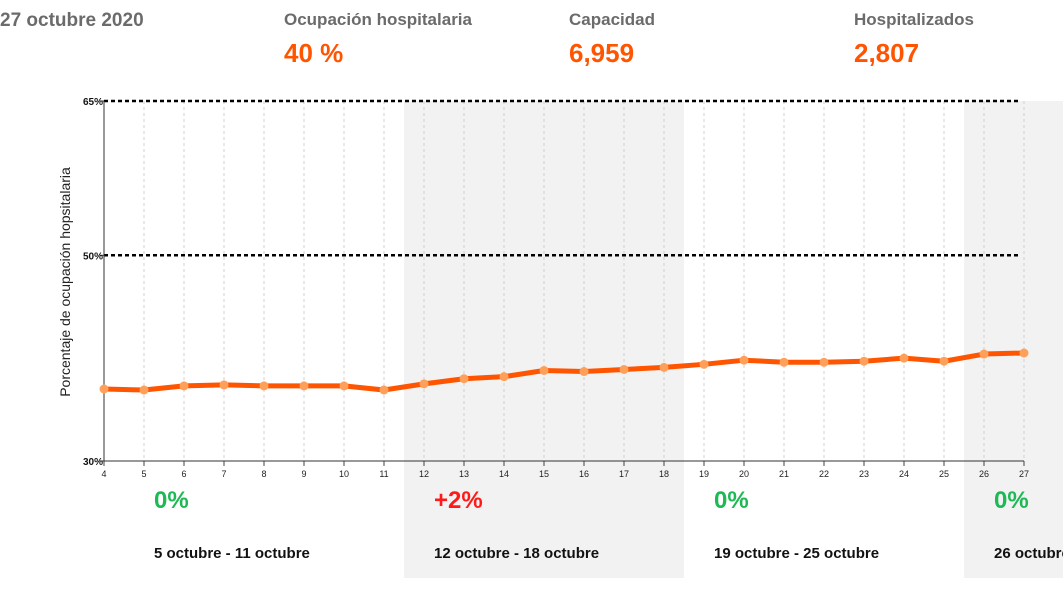 This screenshot has width=1063, height=589. I want to click on x-tick-label: 23, so click(864, 474).